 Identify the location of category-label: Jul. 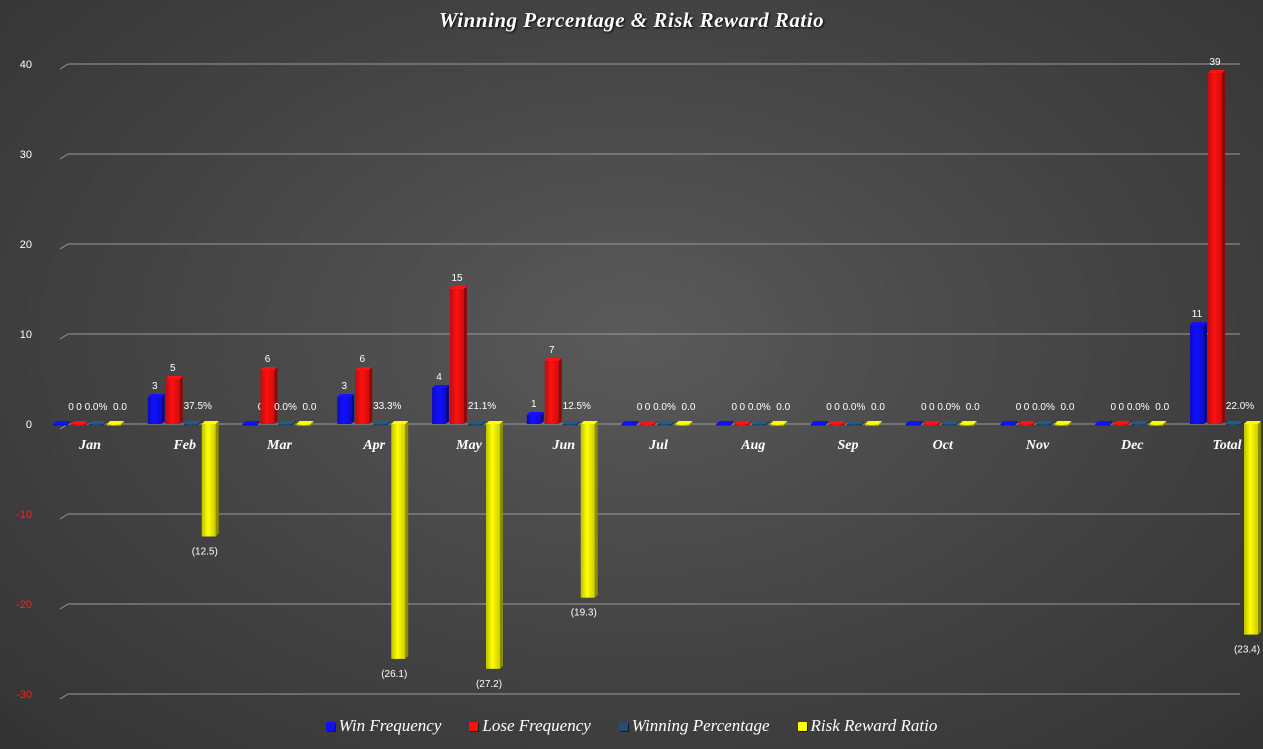
(658, 445).